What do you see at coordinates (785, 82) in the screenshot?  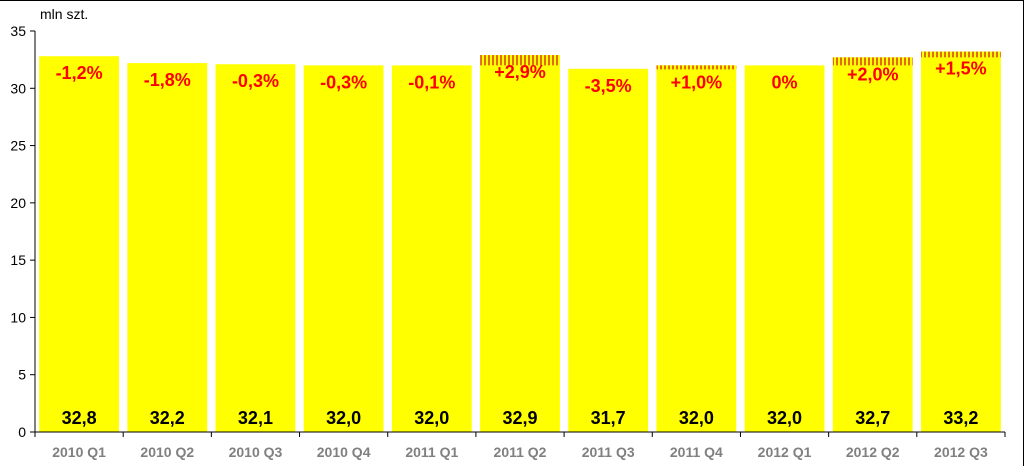 I see `change-label: 0%` at bounding box center [785, 82].